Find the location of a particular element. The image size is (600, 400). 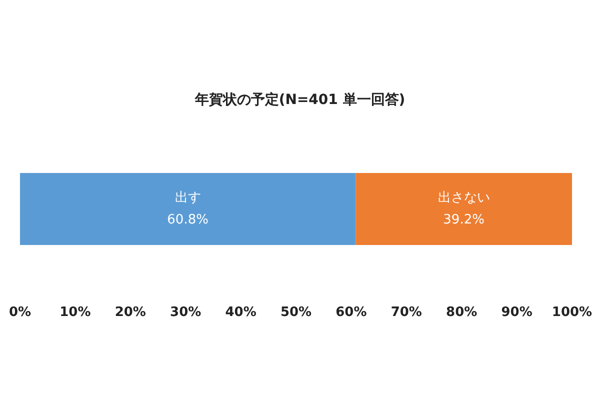

series-label: 出さない is located at coordinates (464, 198).